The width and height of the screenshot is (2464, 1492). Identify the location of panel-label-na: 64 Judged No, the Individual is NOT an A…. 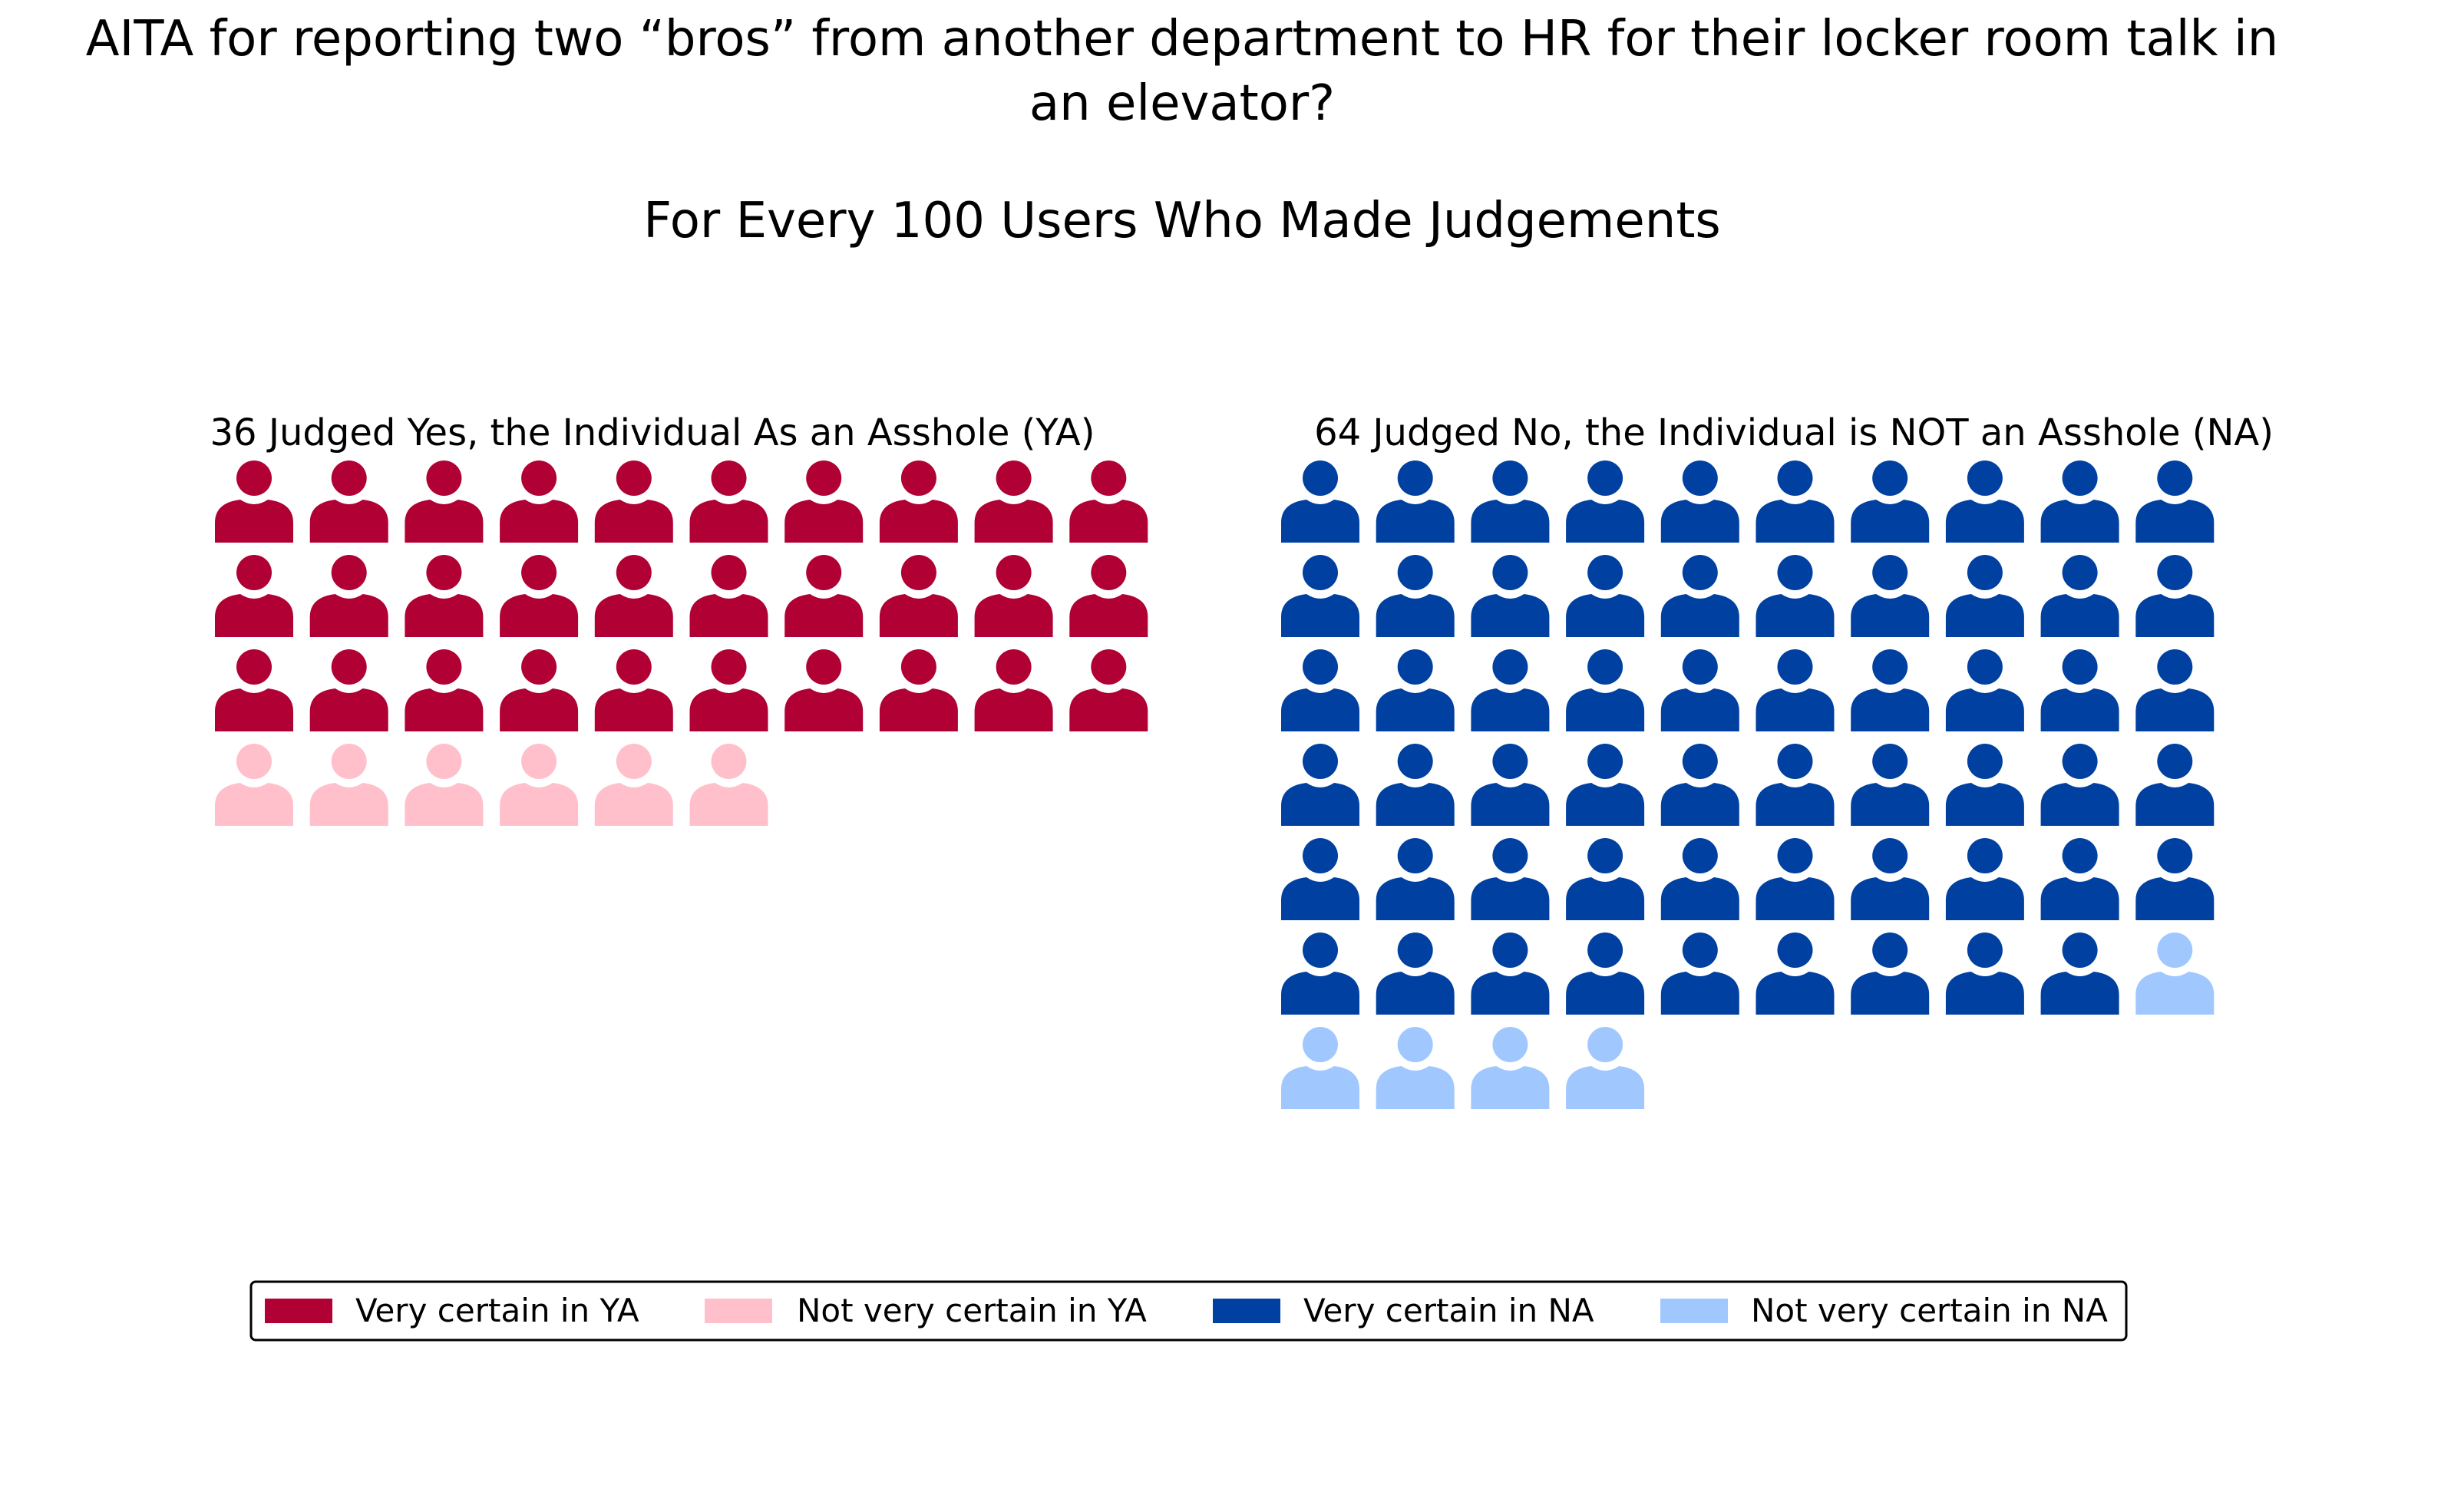
(1794, 432).